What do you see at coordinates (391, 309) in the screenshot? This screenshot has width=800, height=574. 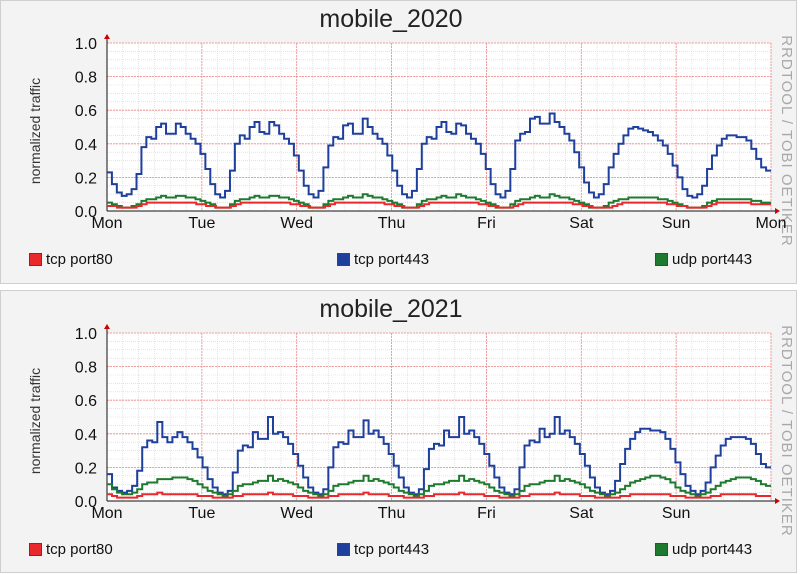 I see `chart-title: mobile_2021` at bounding box center [391, 309].